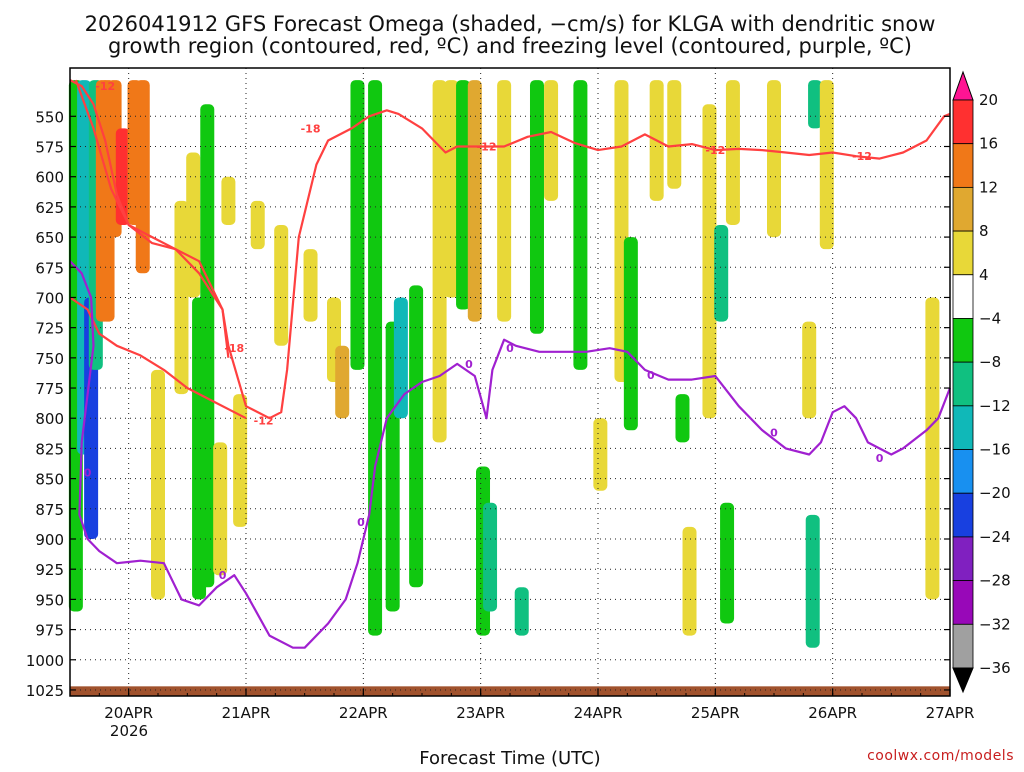  Describe the element at coordinates (128, 713) in the screenshot. I see `x-tick-label: 20APR` at that location.